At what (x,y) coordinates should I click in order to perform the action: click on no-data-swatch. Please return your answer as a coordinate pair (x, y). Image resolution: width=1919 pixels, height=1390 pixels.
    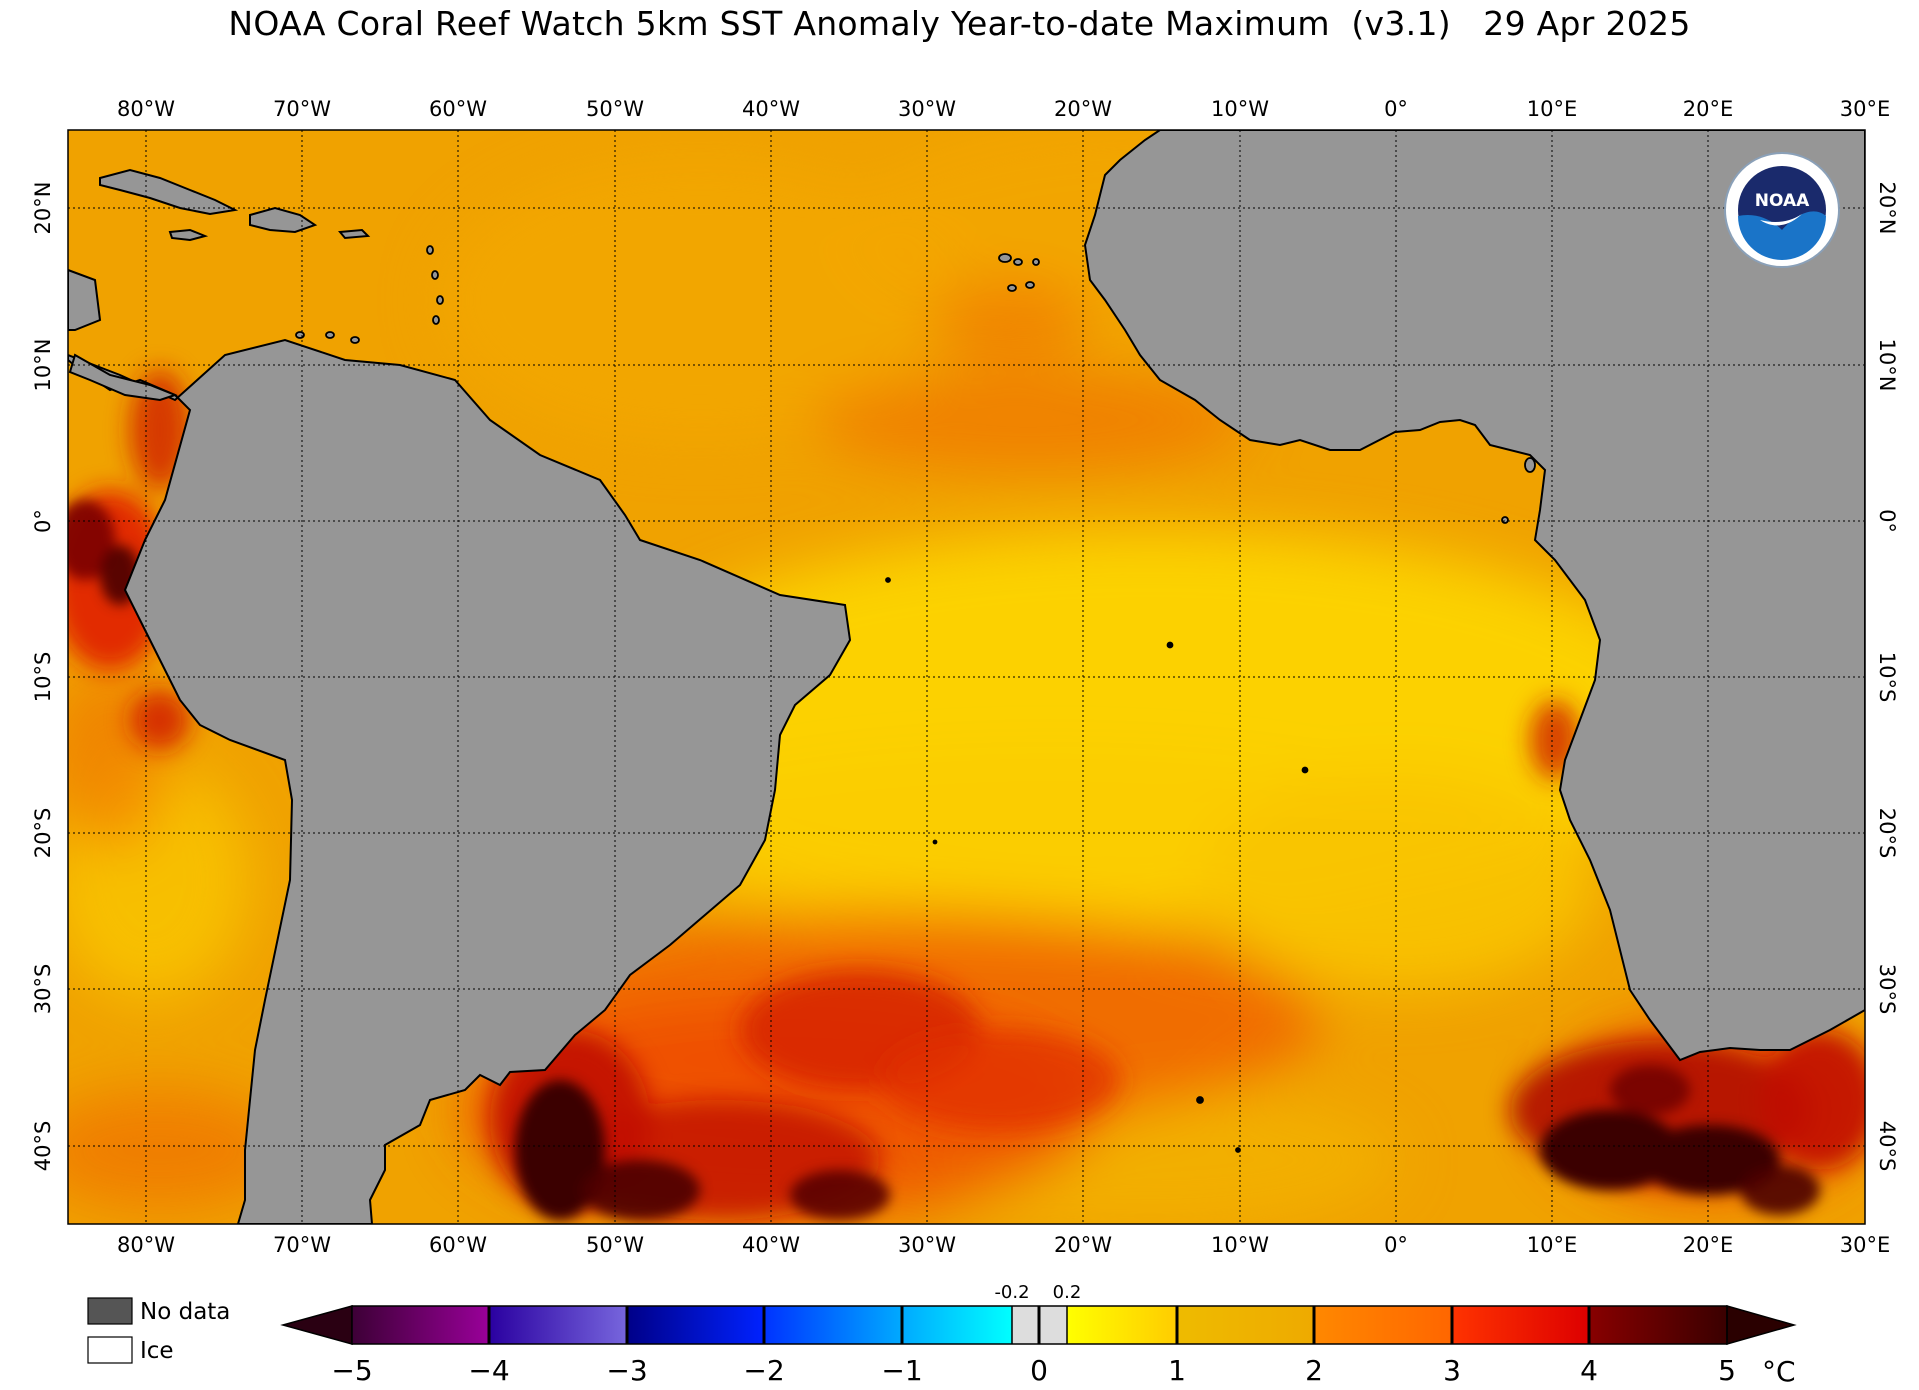
    Looking at the image, I should click on (110, 1311).